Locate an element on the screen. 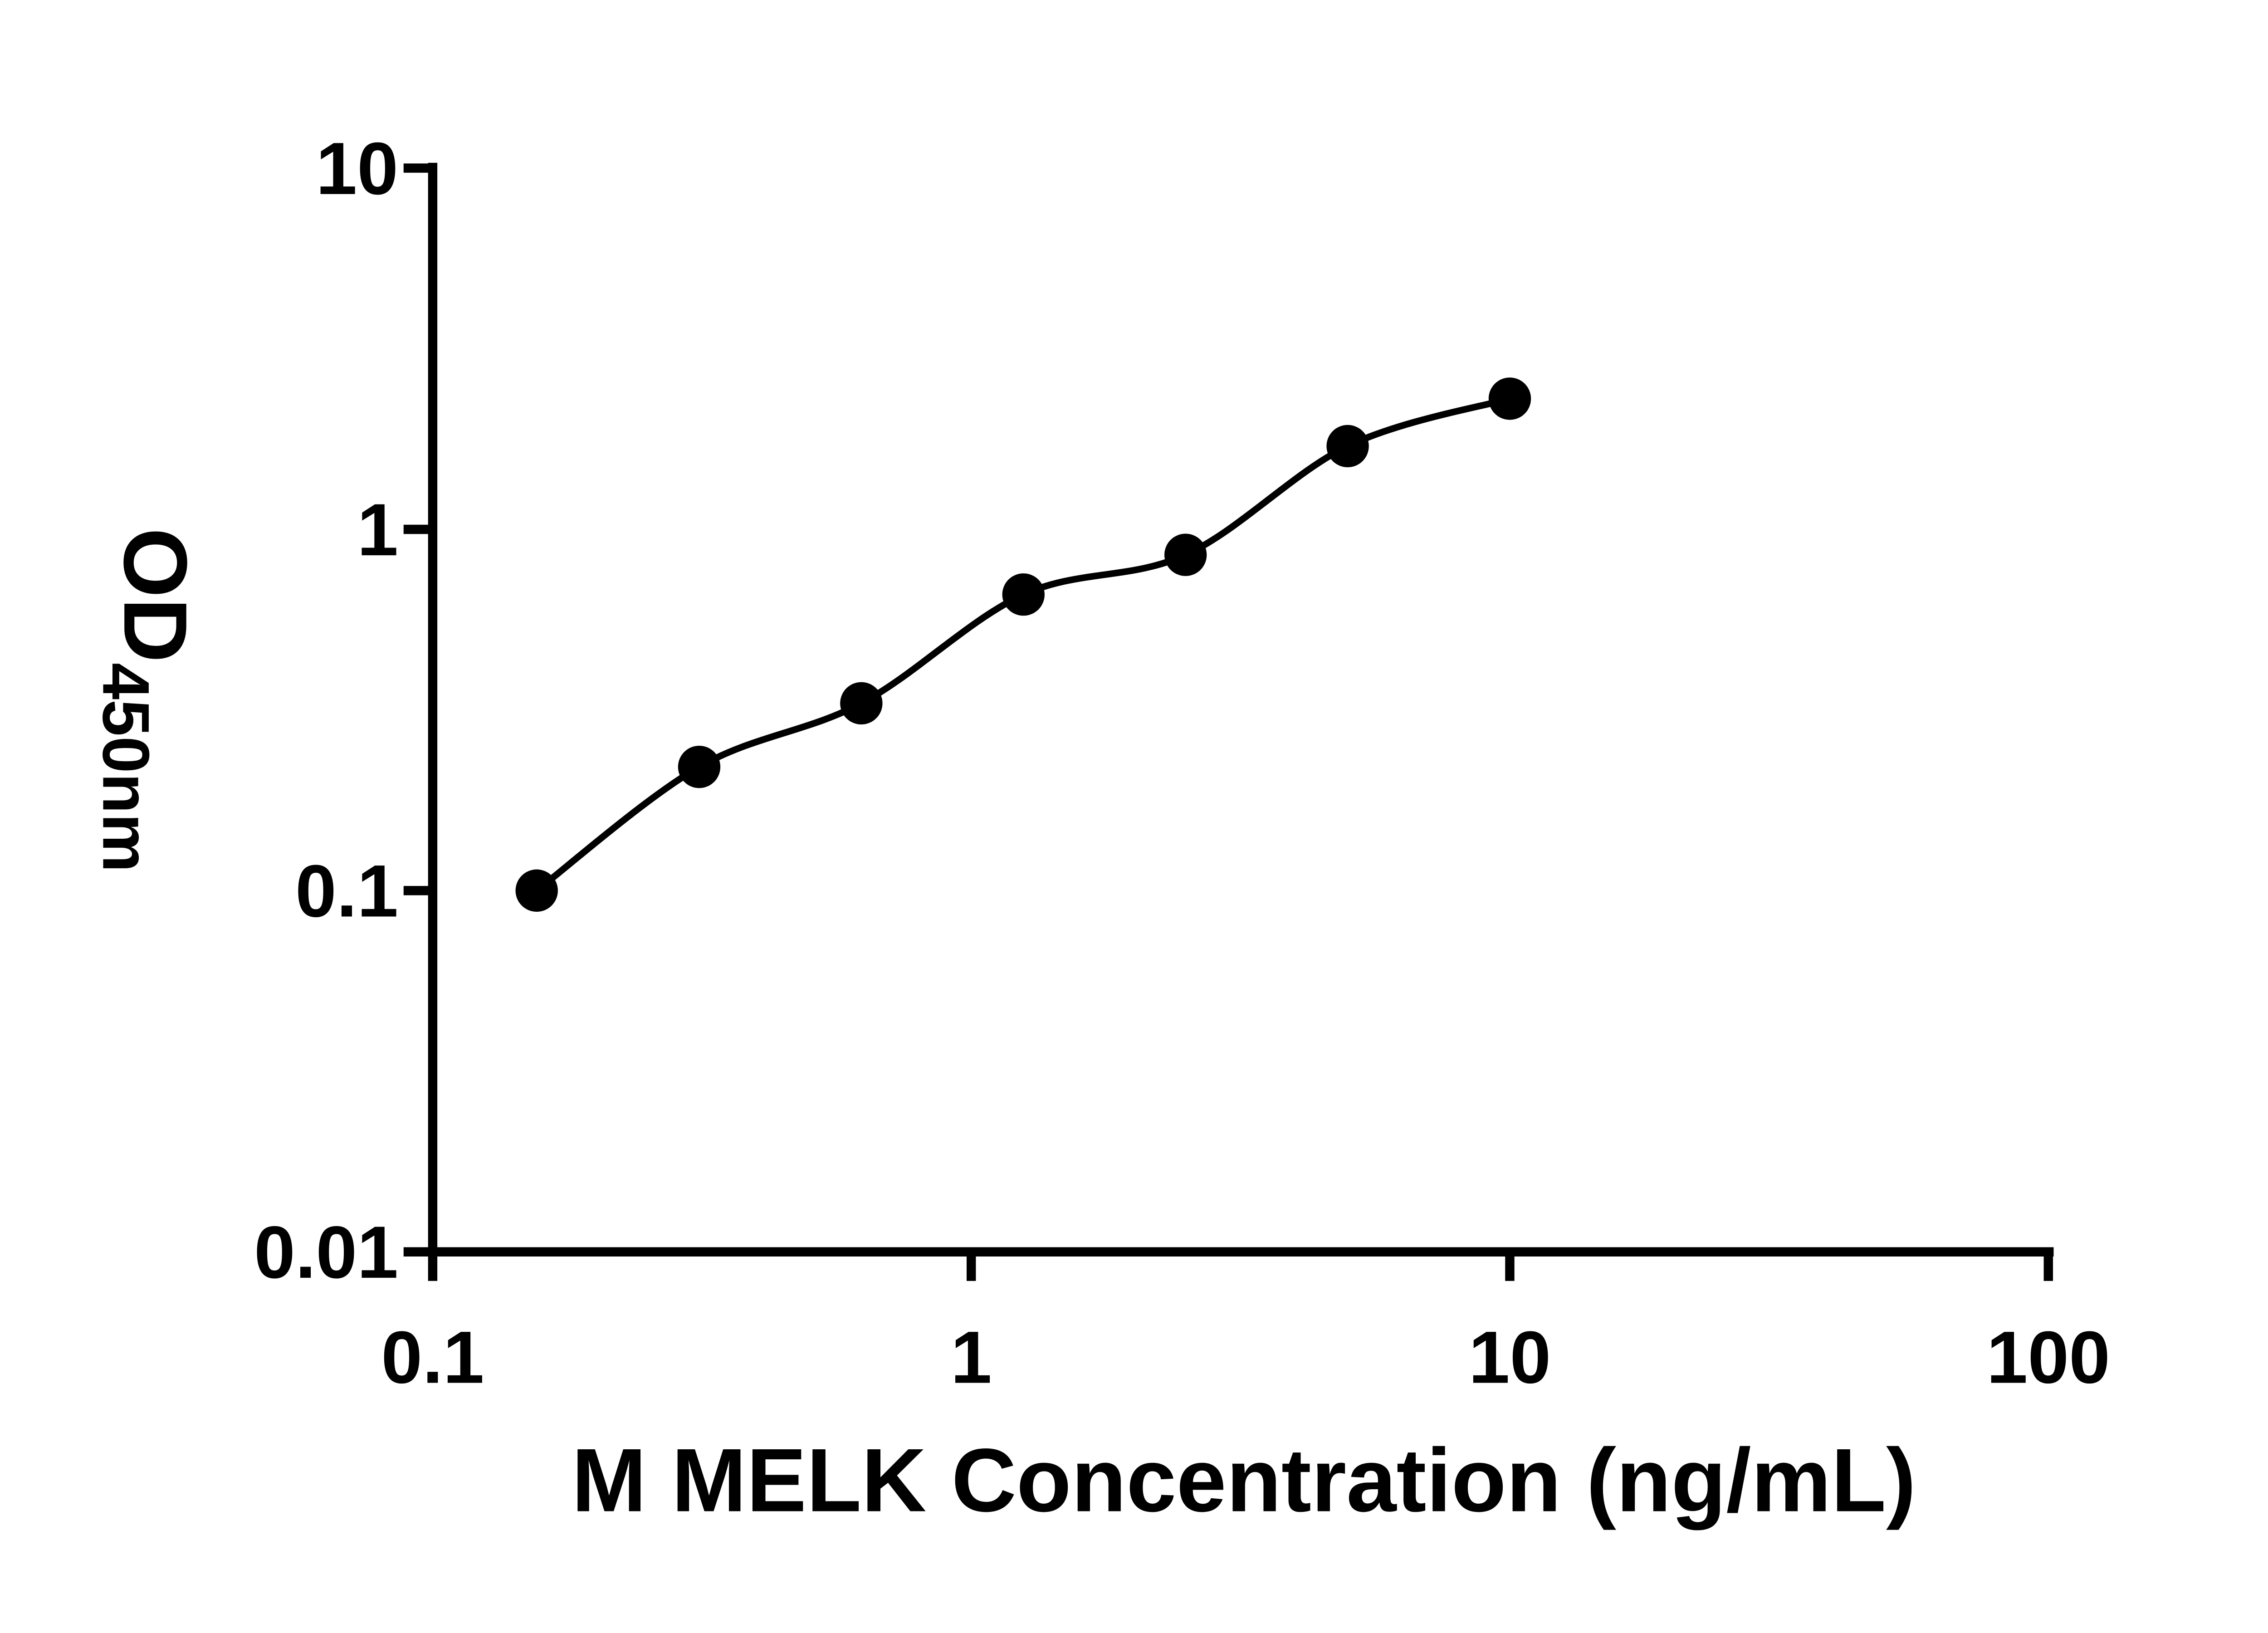 The image size is (2268, 1633). x-tick-label: 0.1 is located at coordinates (433, 1357).